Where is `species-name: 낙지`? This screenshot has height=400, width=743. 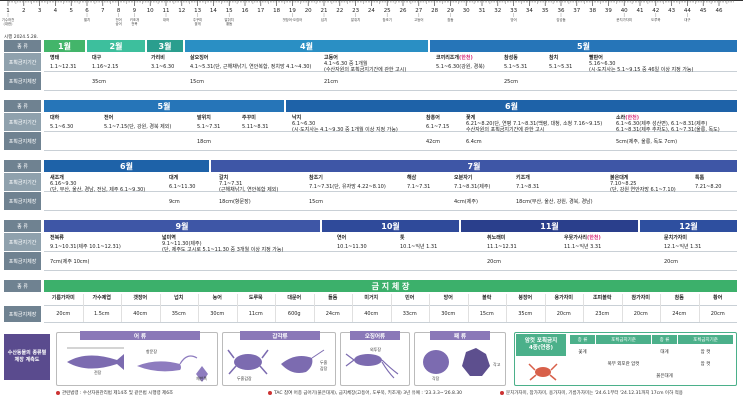
species-name: 낙지 is located at coordinates (297, 118).